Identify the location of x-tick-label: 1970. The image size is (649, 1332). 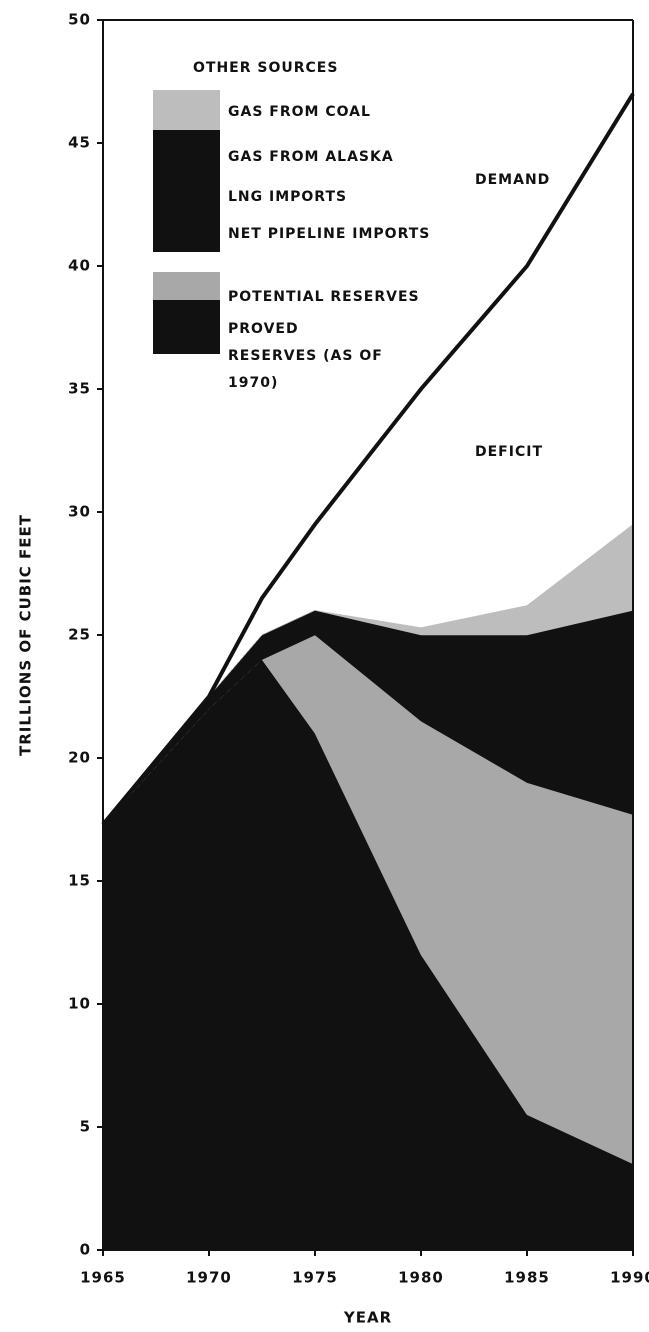
(209, 1278).